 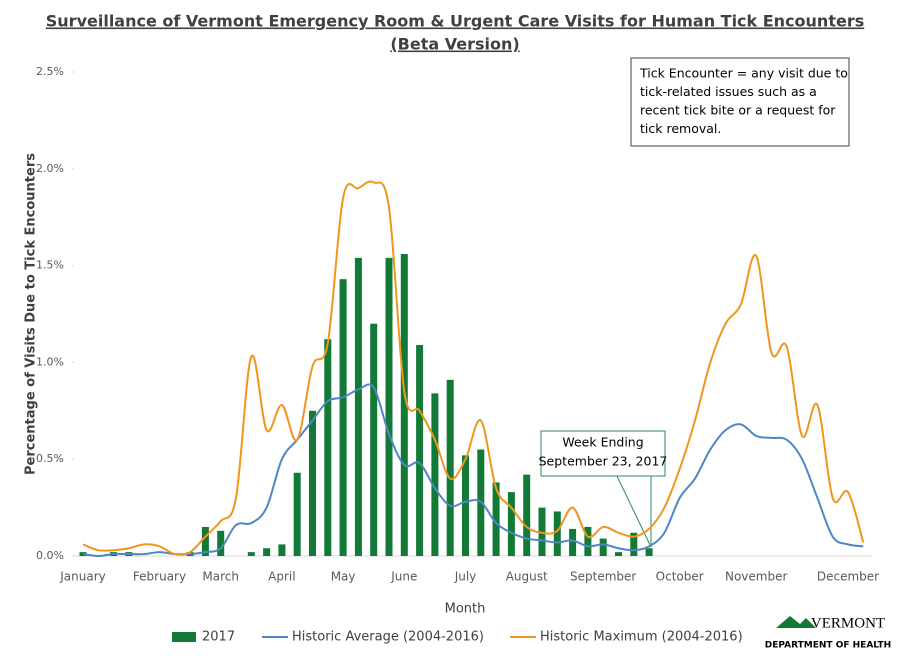 I want to click on legend-swatch, so click(x=184, y=637).